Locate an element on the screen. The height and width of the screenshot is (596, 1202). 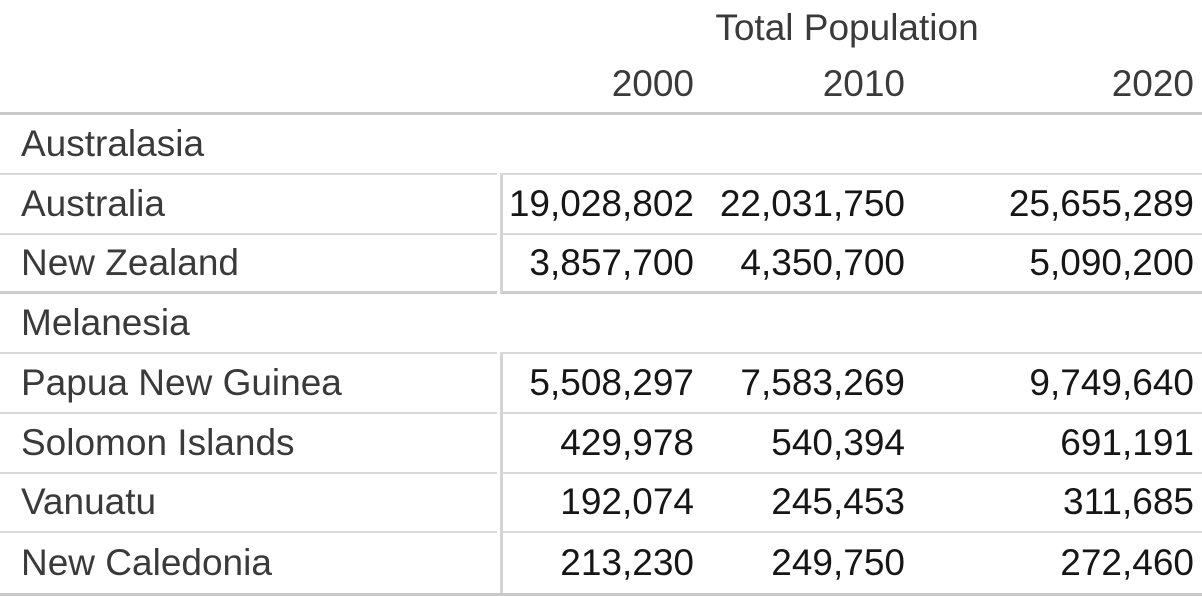
table-row-new-caledonia: New Caledonia 213,230 249,750 272,460 is located at coordinates (601, 563).